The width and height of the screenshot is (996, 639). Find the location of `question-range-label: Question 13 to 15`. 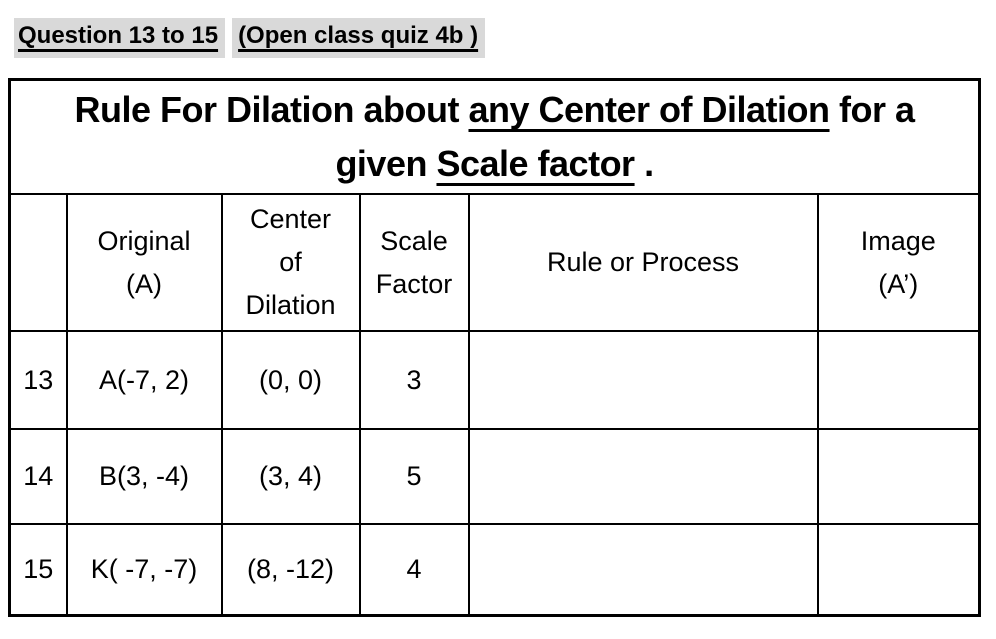

question-range-label: Question 13 to 15 is located at coordinates (120, 38).